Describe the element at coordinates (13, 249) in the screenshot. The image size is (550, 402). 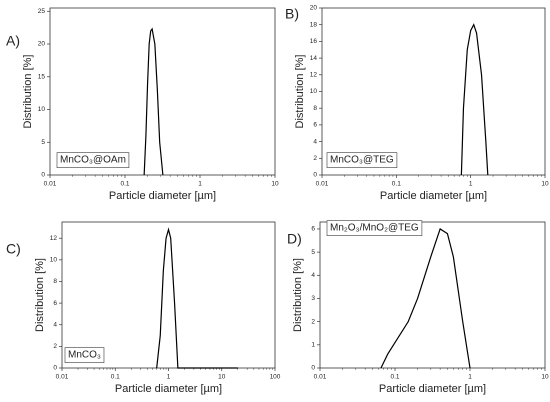
I see `panel-label: C)` at that location.